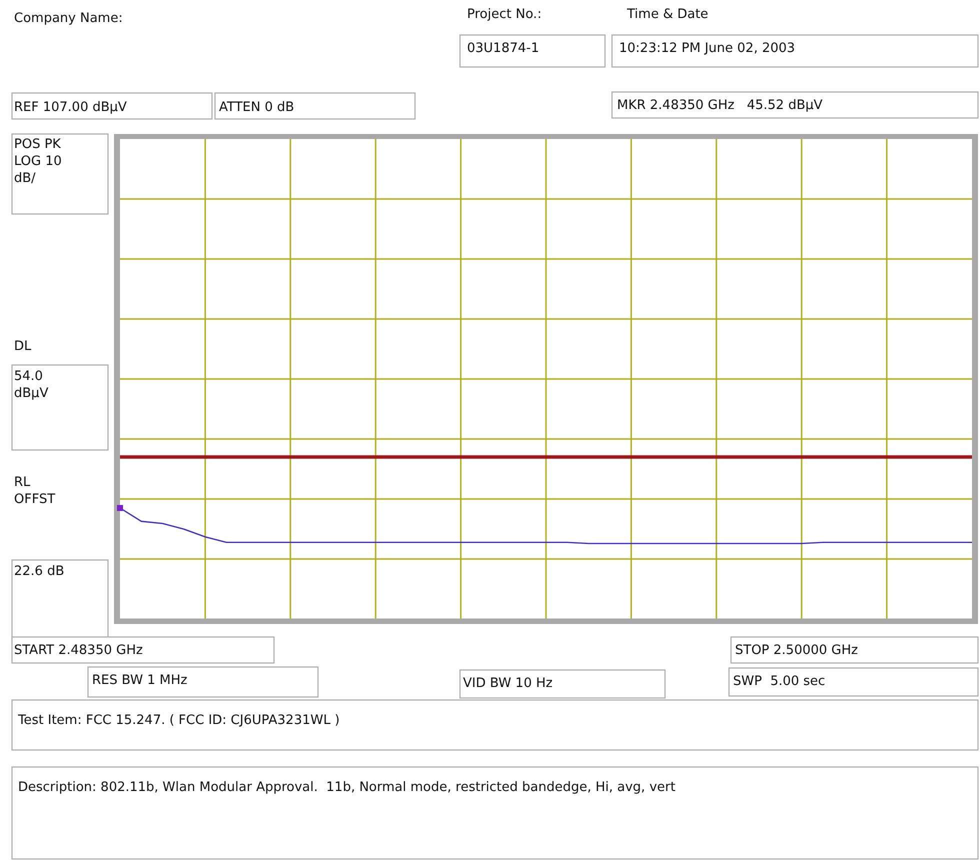 The width and height of the screenshot is (980, 861). Describe the element at coordinates (23, 346) in the screenshot. I see `text: DL` at that location.